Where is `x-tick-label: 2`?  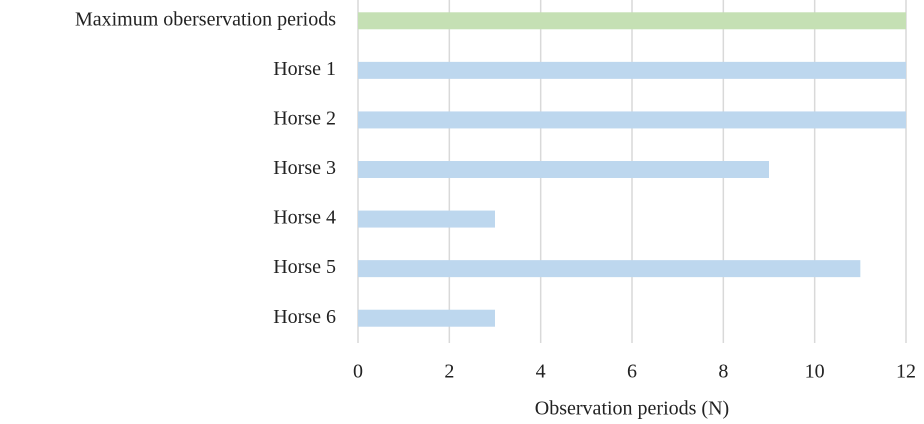 x-tick-label: 2 is located at coordinates (449, 372).